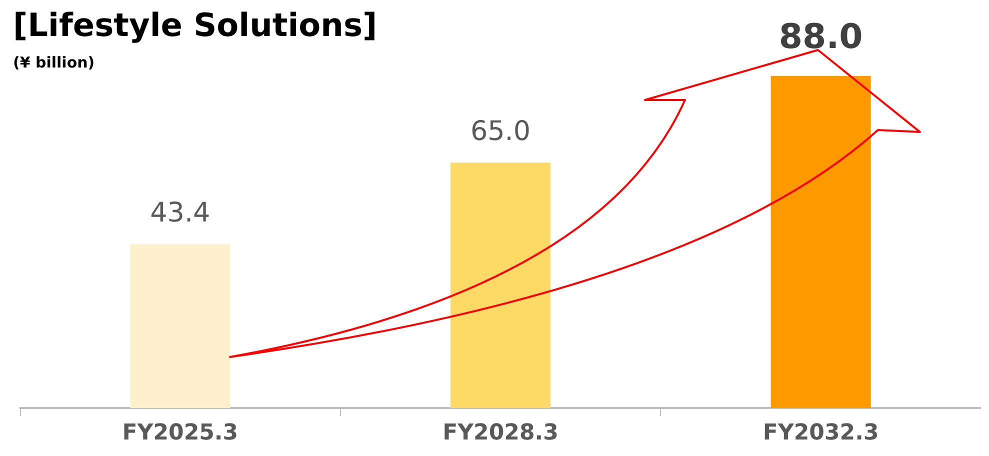 This screenshot has width=989, height=456. Describe the element at coordinates (500, 433) in the screenshot. I see `x-tick-label: FY2028.3` at that location.